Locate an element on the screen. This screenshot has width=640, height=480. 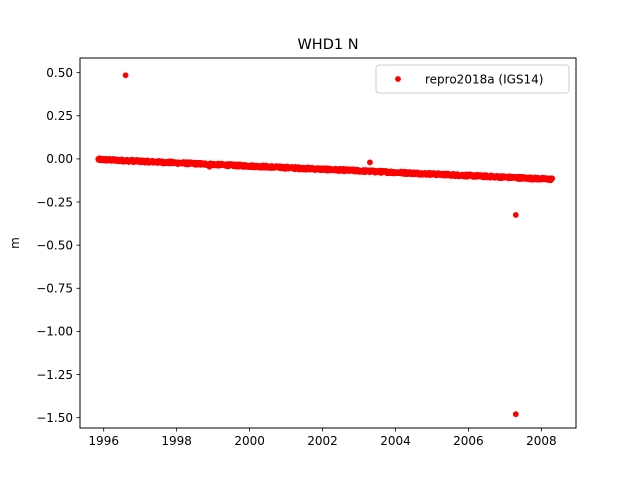
y-tick-label: −0.50 is located at coordinates (54, 245).